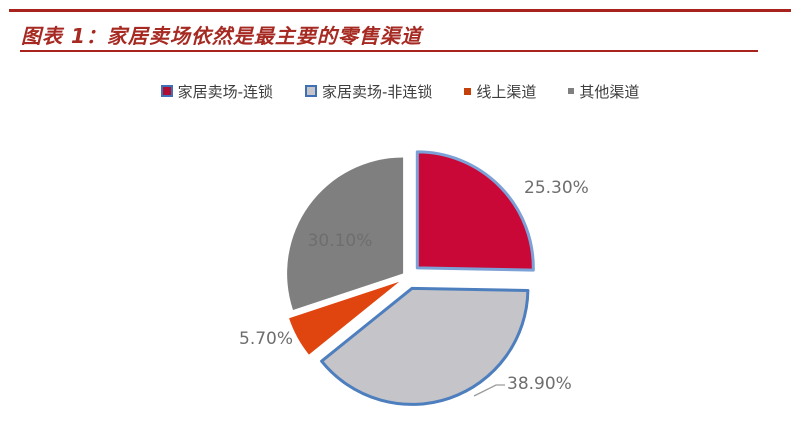 The image size is (800, 441). I want to click on legend-label: 线上渠道, so click(506, 91).